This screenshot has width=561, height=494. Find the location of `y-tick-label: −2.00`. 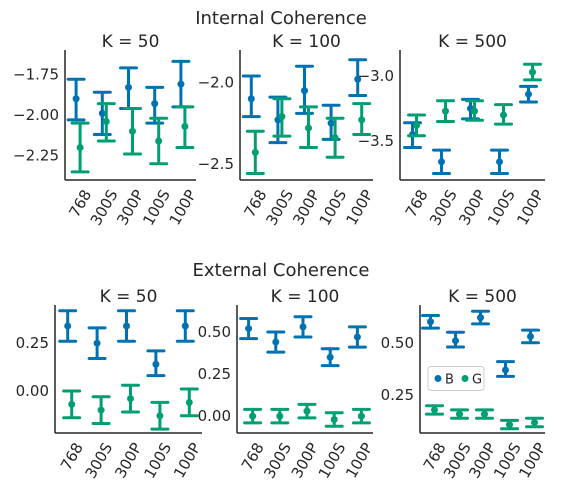

y-tick-label: −2.00 is located at coordinates (36, 115).